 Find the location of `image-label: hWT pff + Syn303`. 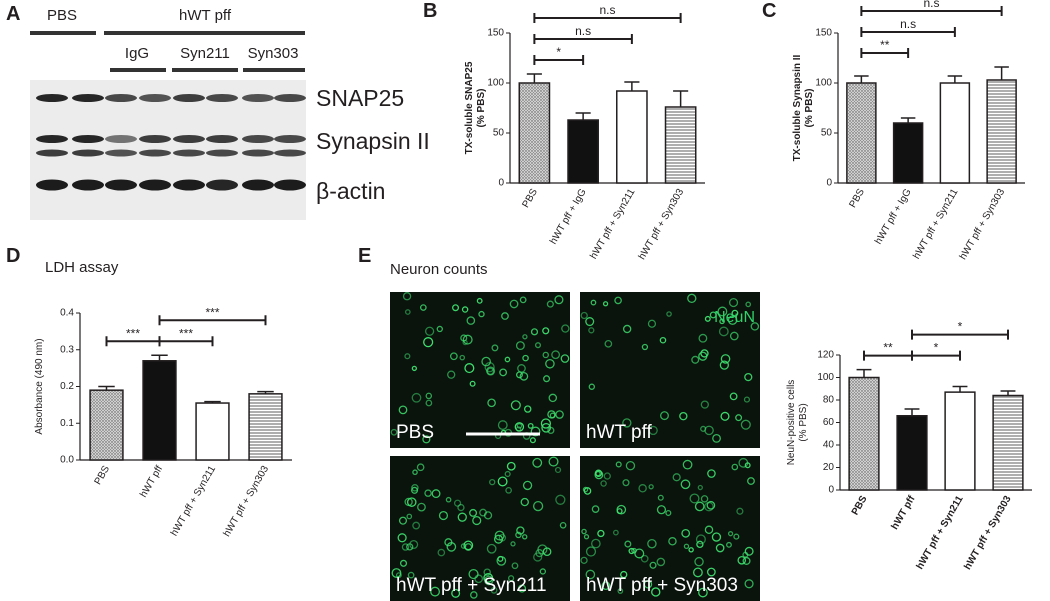

image-label: hWT pff + Syn303 is located at coordinates (662, 585).